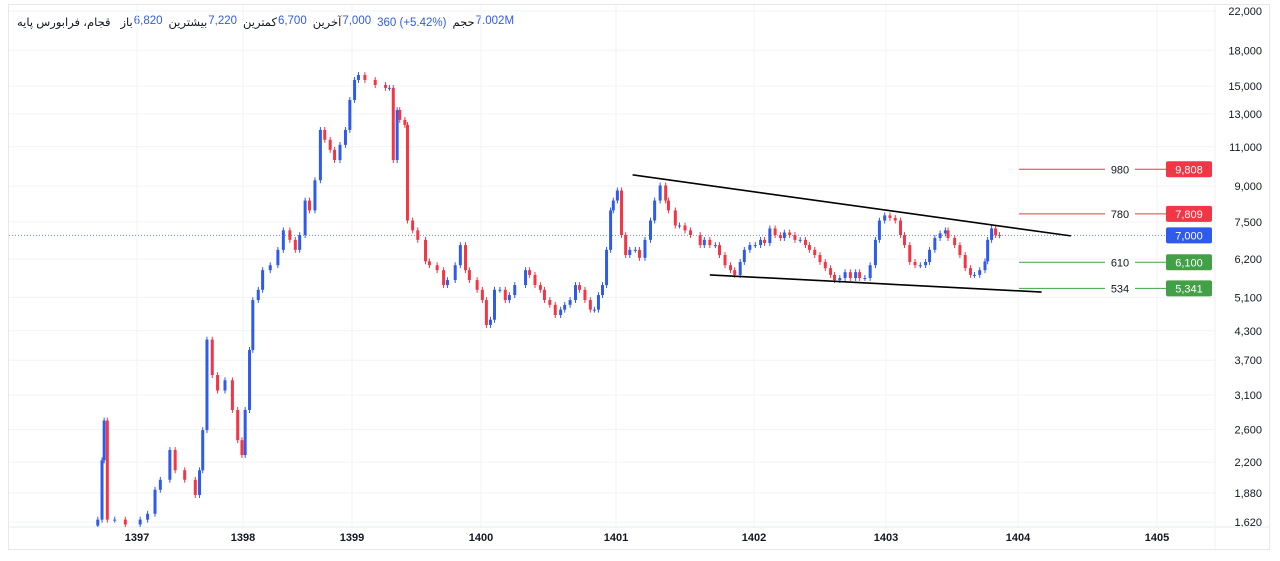 The image size is (1280, 561). What do you see at coordinates (352, 538) in the screenshot?
I see `x-tick-label: 1399` at bounding box center [352, 538].